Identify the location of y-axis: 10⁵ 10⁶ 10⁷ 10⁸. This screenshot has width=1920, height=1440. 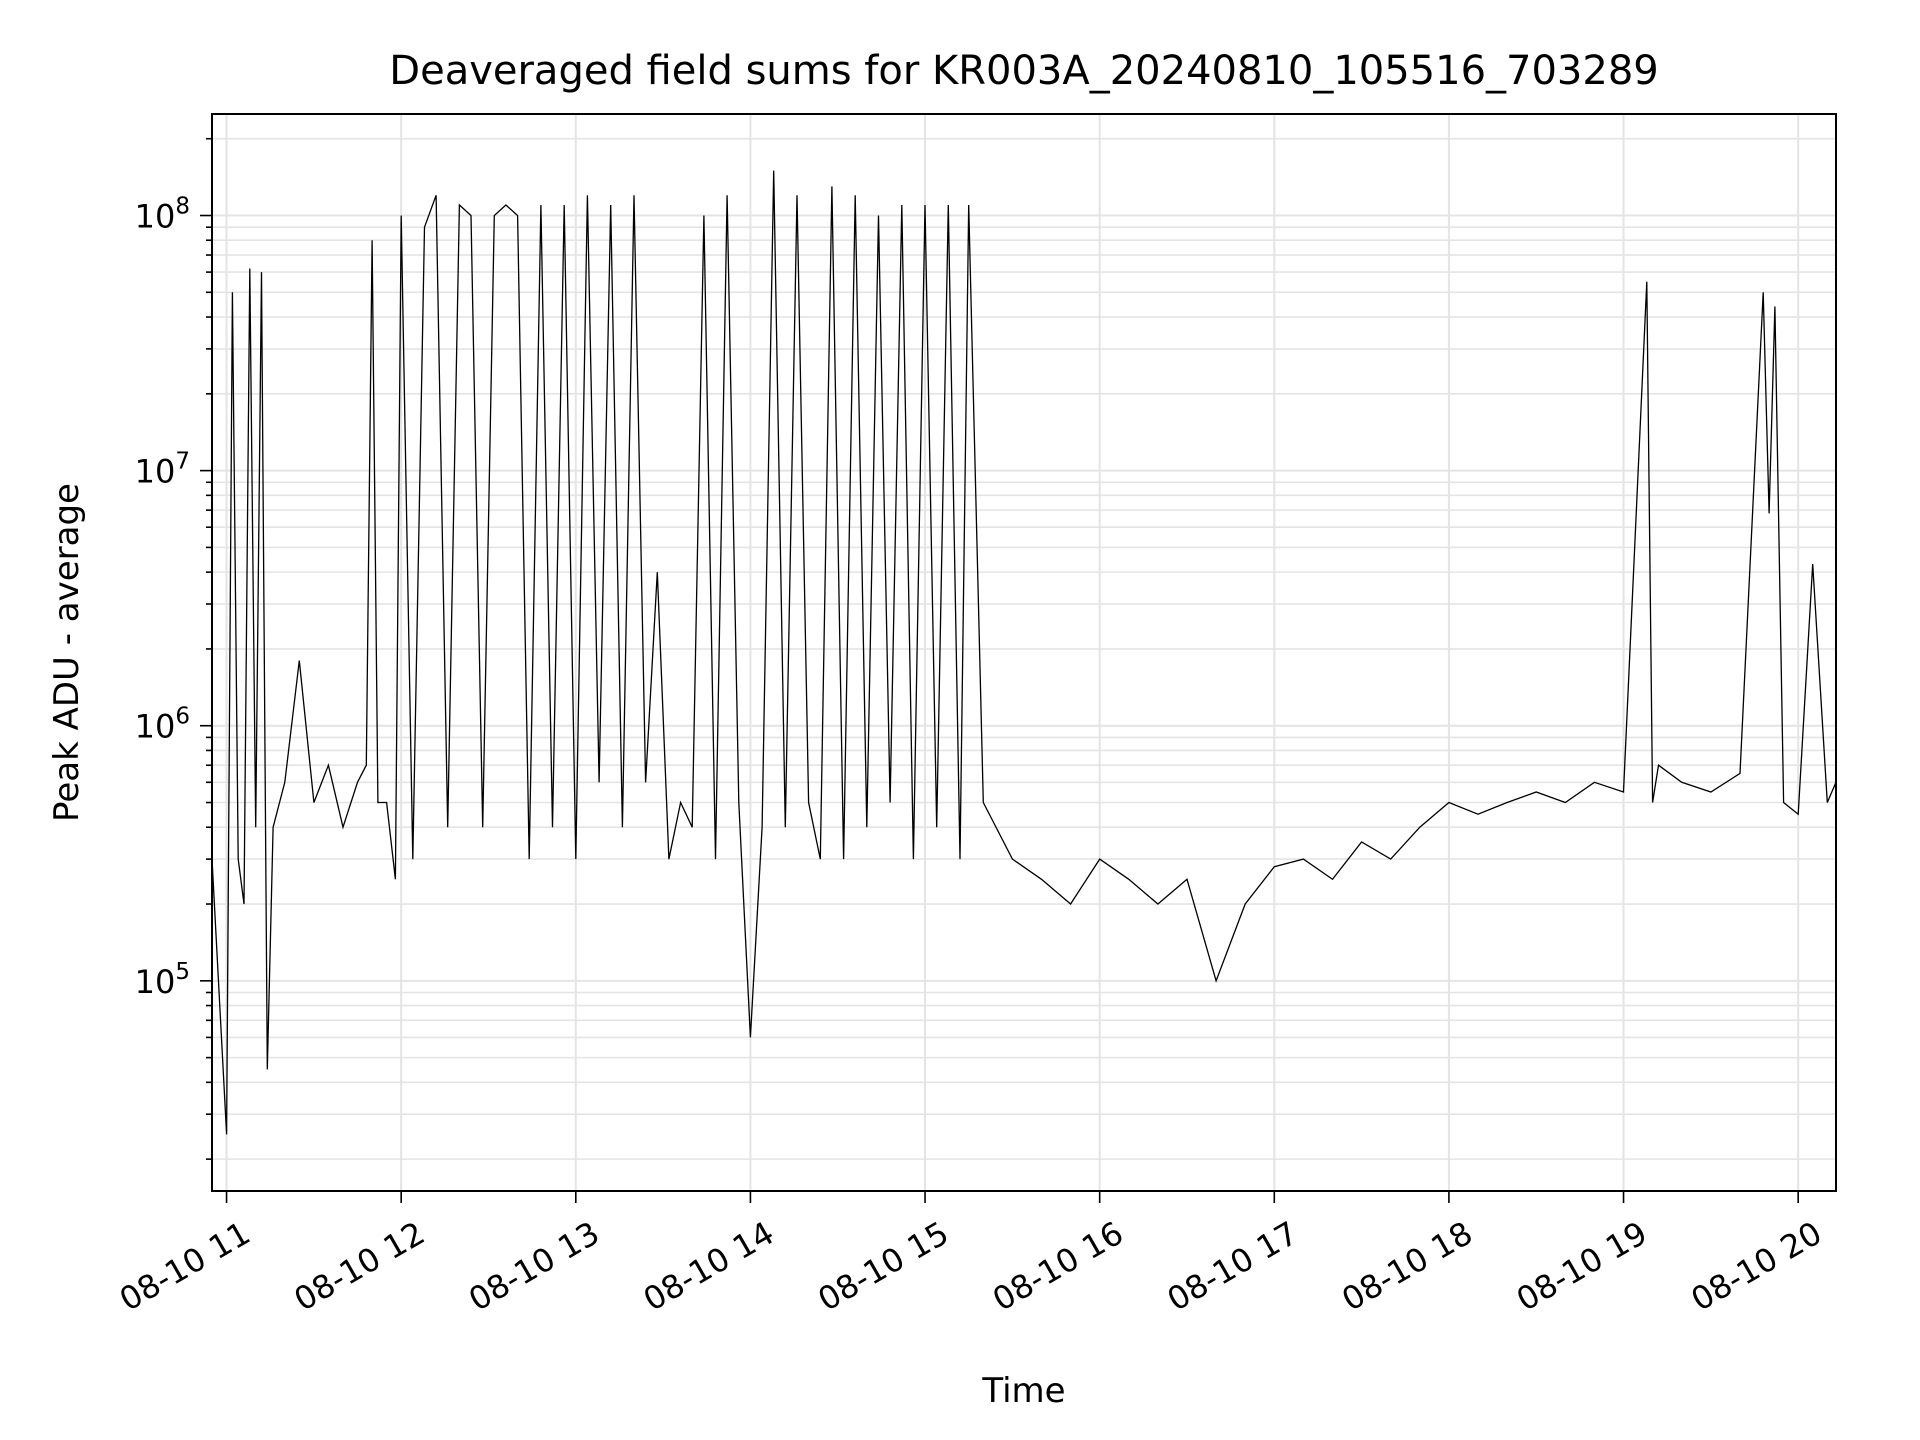
(173, 648).